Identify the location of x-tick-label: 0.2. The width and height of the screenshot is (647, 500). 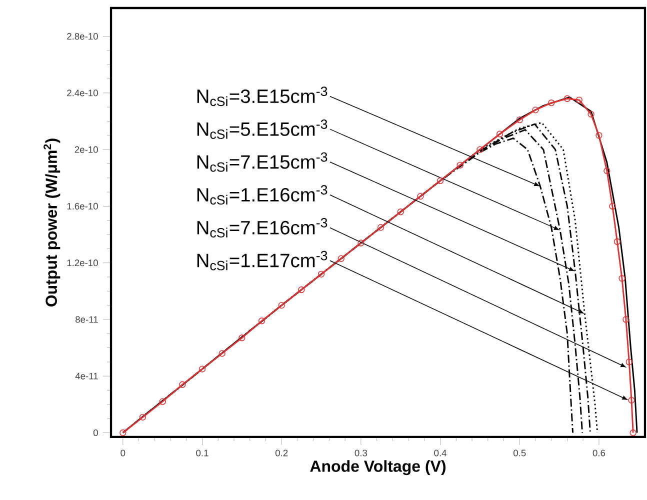
(281, 453).